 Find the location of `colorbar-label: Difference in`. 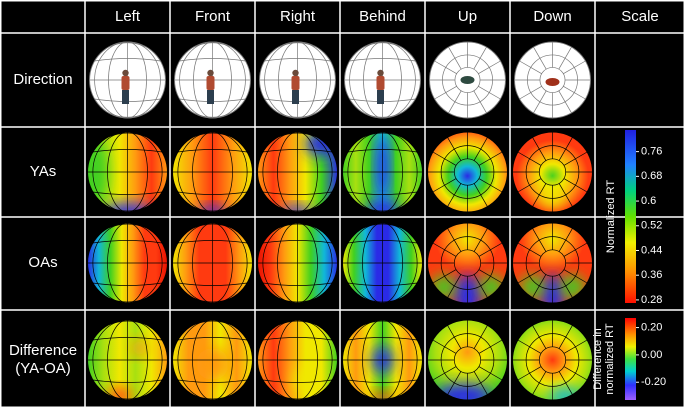

colorbar-label: Difference in is located at coordinates (598, 359).